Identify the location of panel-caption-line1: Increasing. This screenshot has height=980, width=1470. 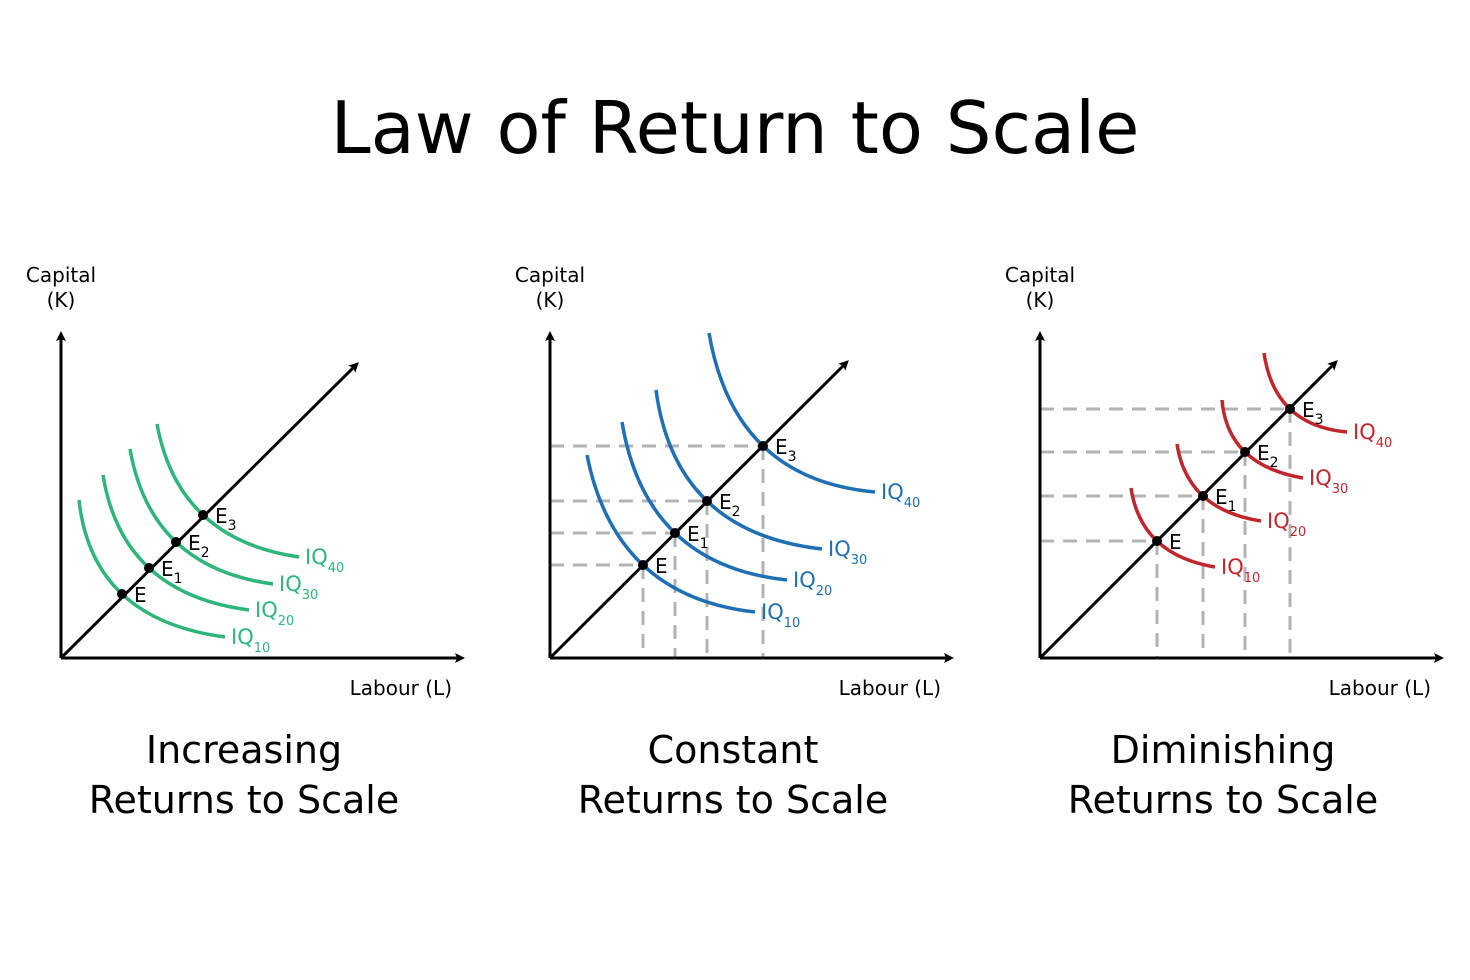
(244, 750).